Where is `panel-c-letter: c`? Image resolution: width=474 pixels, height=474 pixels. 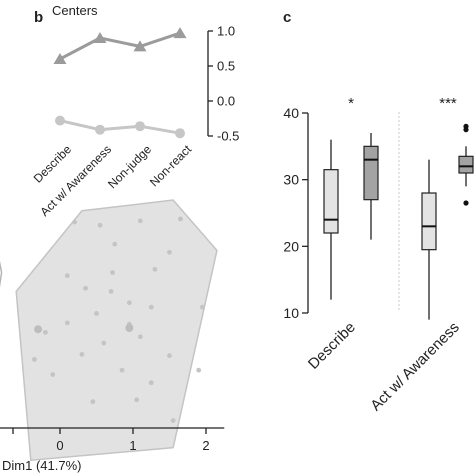 panel-c-letter: c is located at coordinates (287, 17).